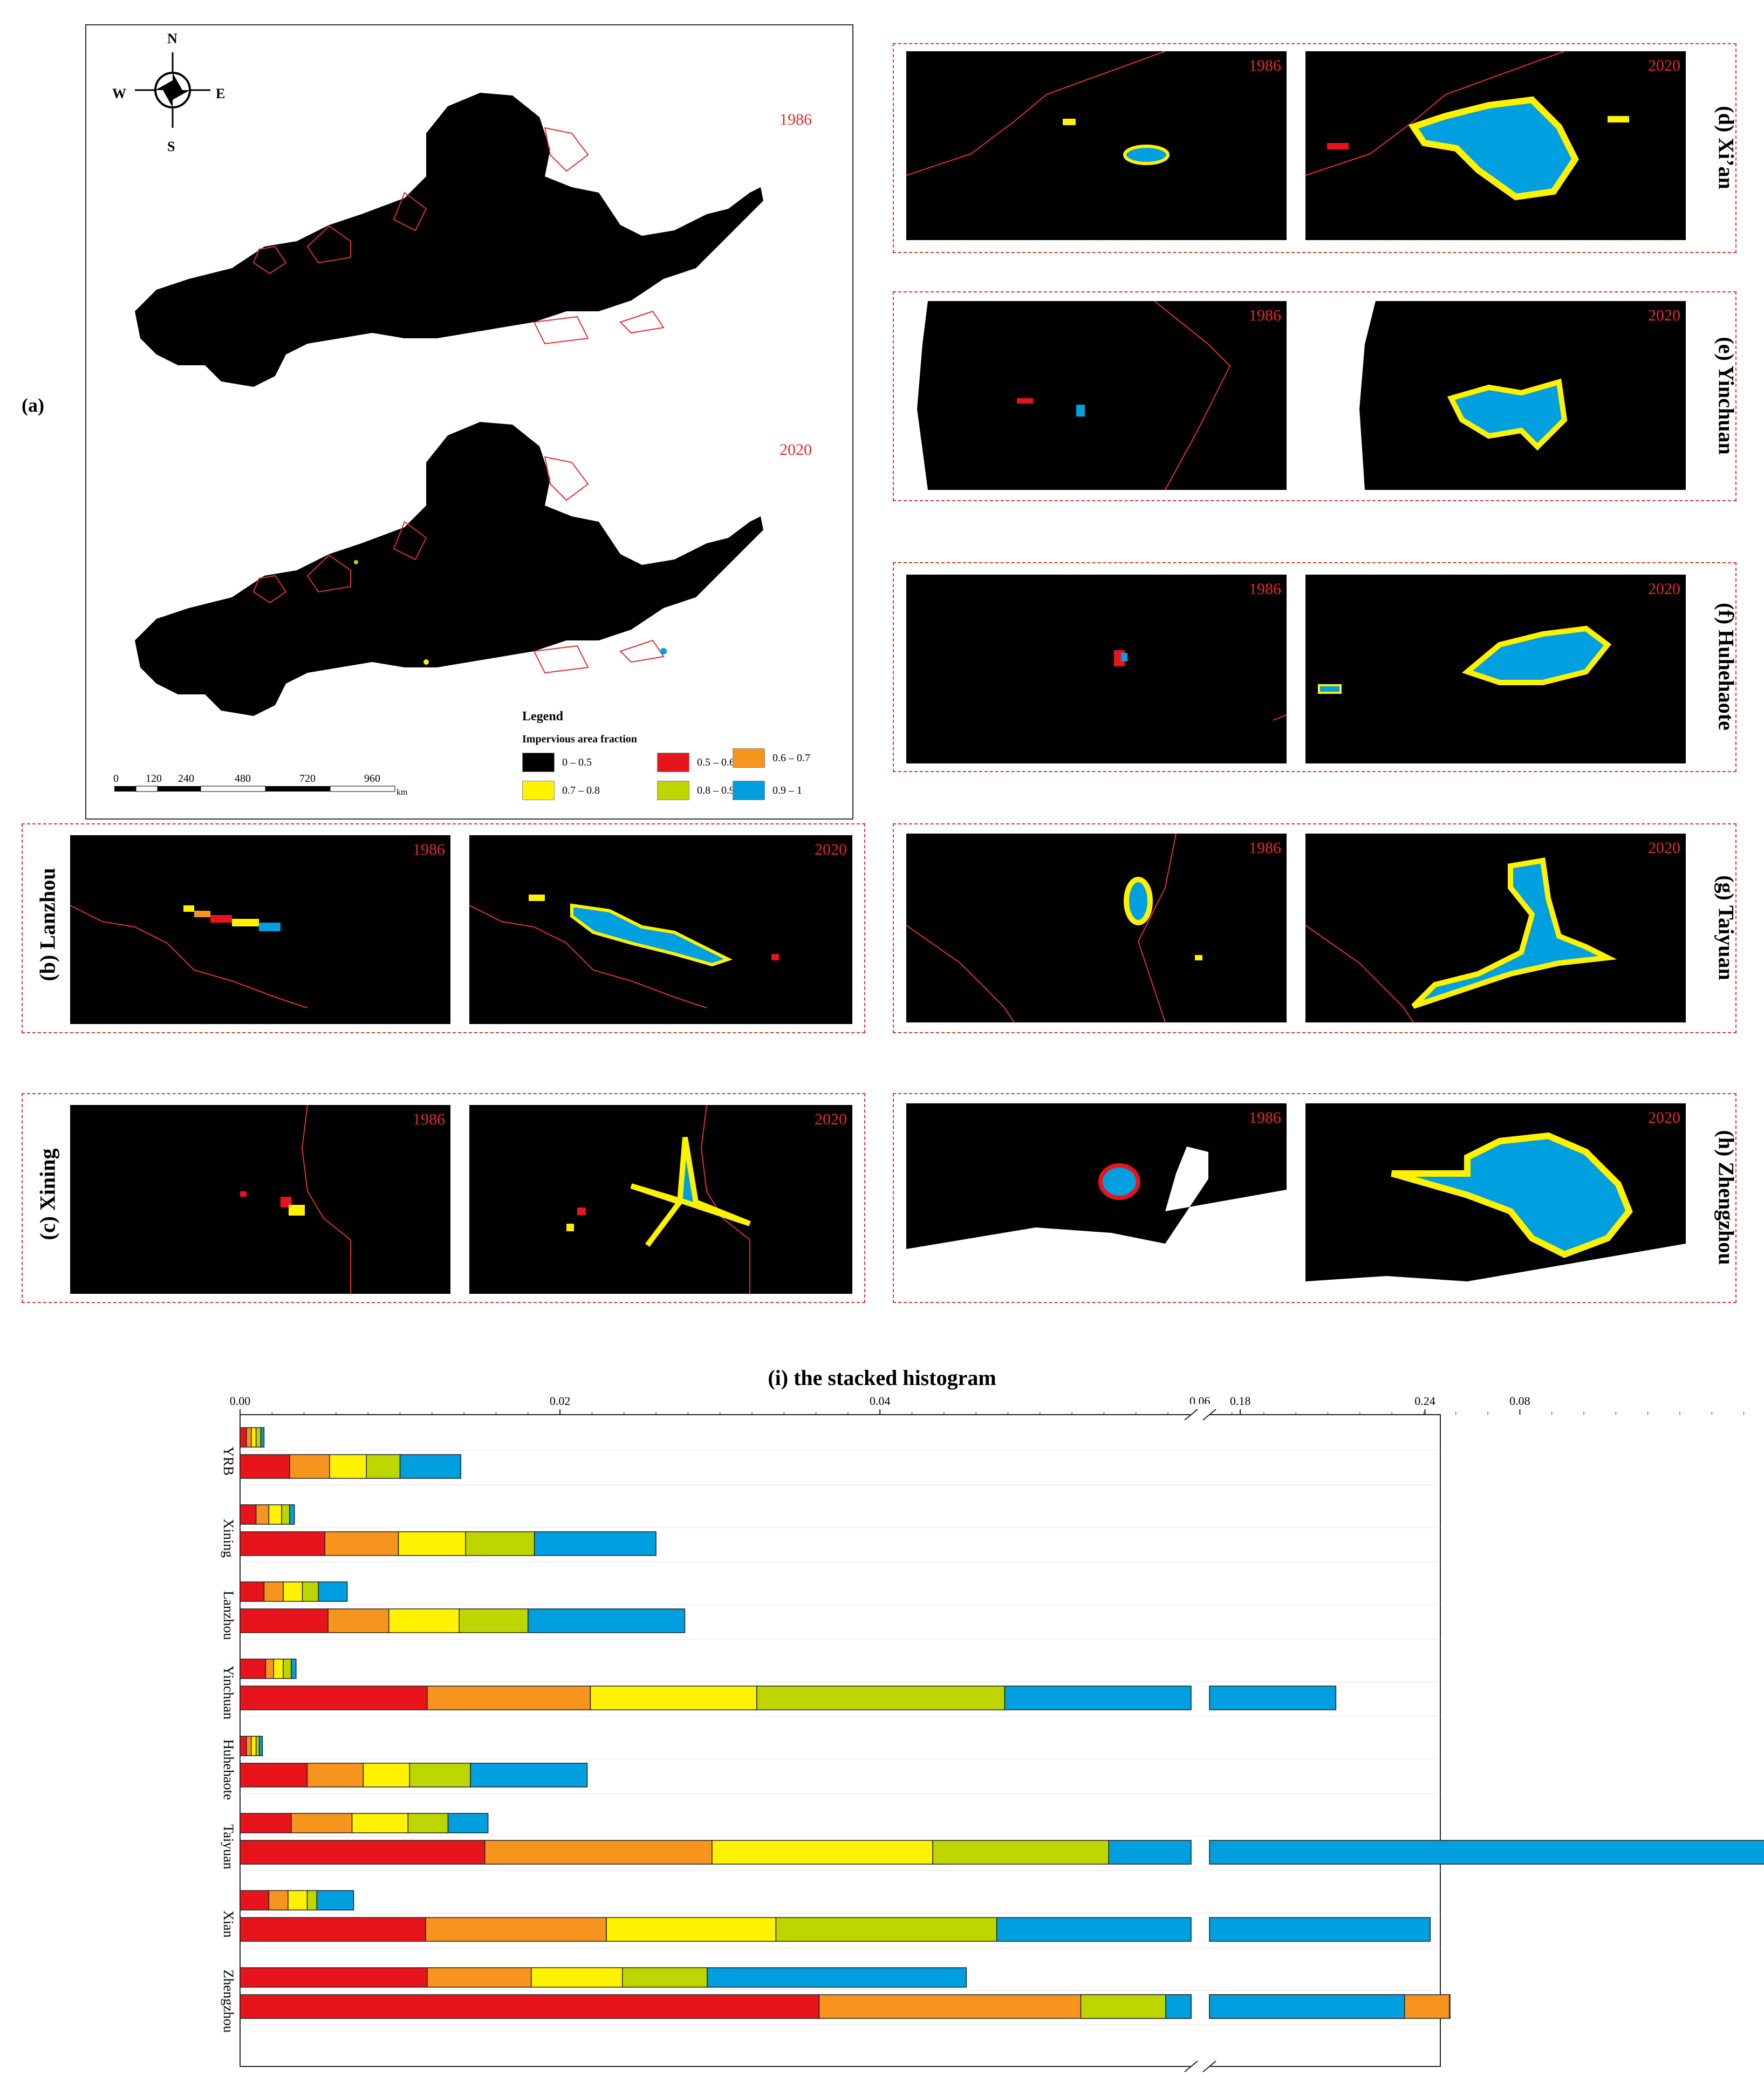 This screenshot has width=1764, height=2074. Describe the element at coordinates (186, 778) in the screenshot. I see `scale-tick: 240` at that location.